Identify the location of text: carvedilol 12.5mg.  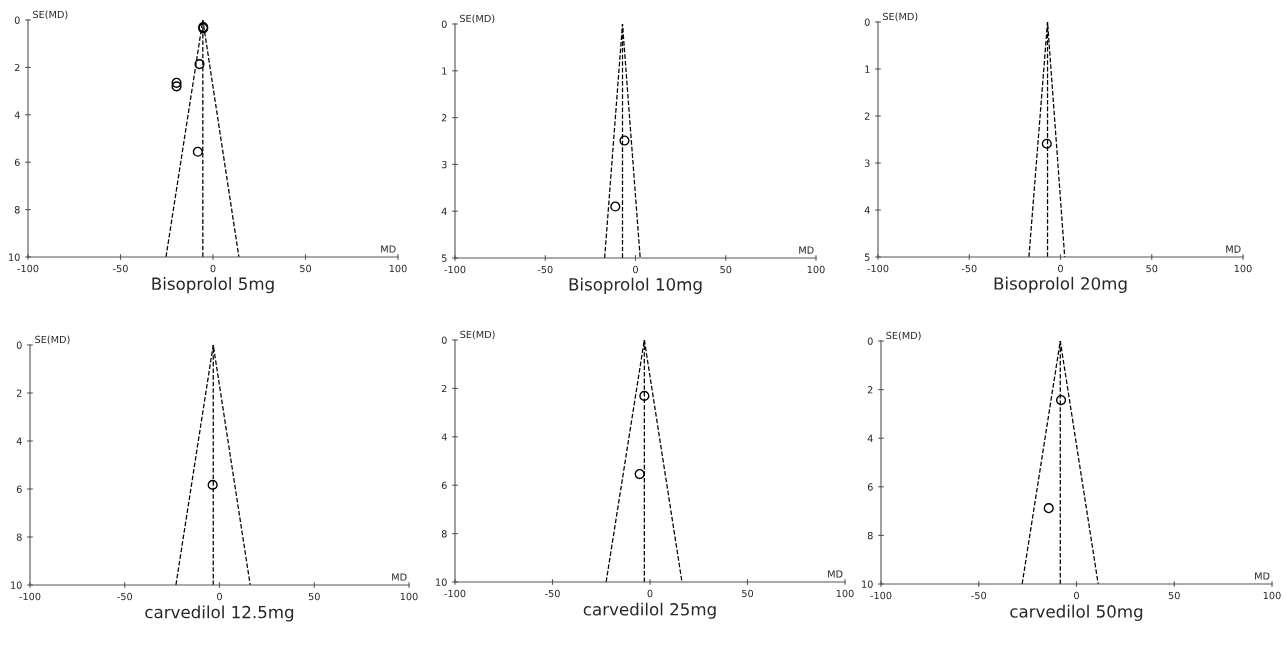
(219, 613).